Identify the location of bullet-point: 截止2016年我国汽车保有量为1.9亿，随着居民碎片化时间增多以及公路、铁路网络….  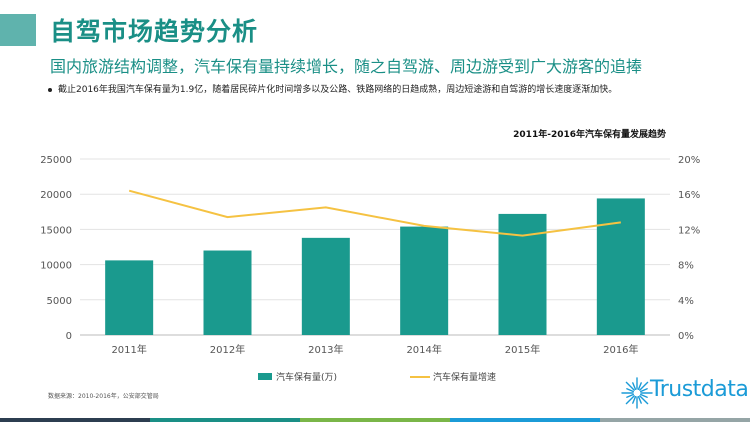
(332, 88).